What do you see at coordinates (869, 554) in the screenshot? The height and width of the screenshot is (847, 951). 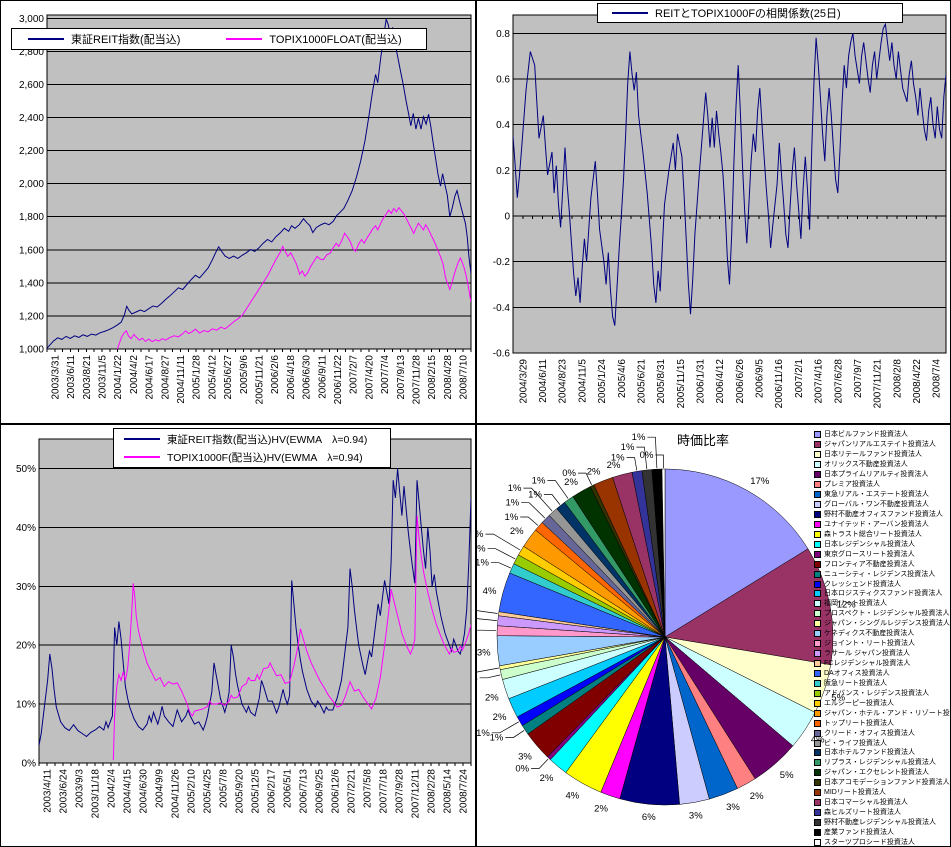 I see `legend-reit-name: 東京グロースリート投資法人` at bounding box center [869, 554].